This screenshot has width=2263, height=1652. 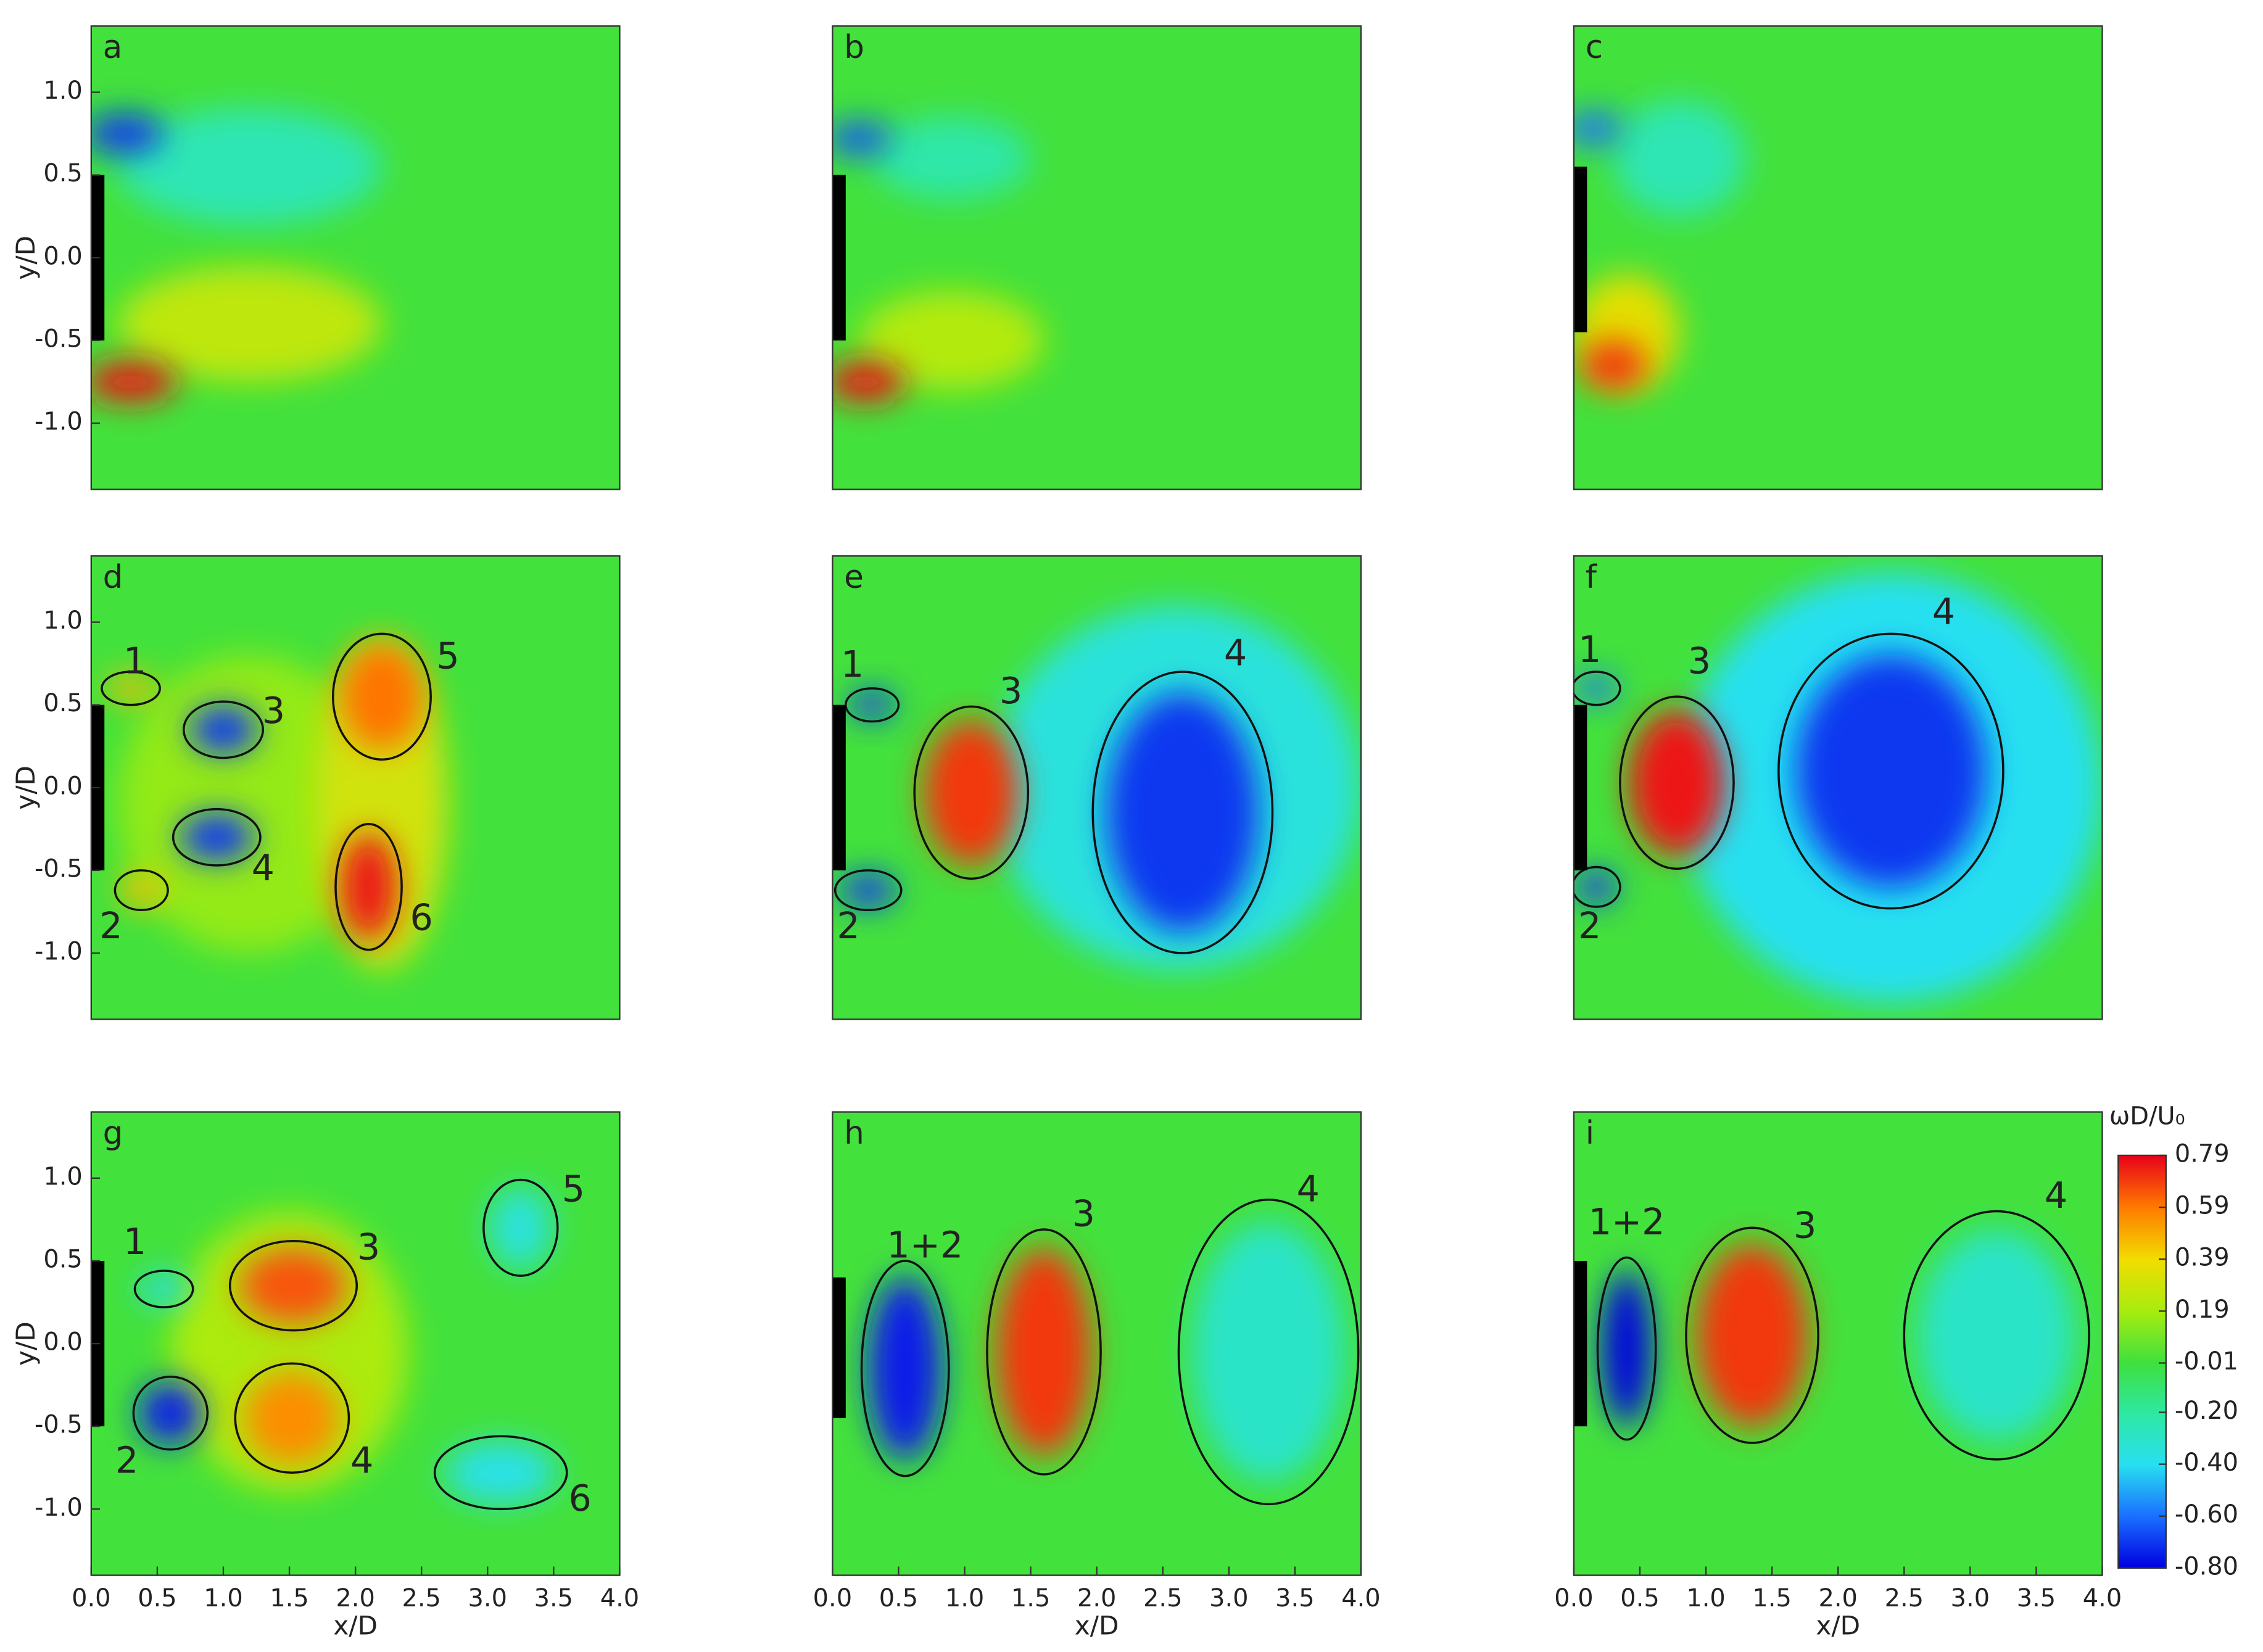 What do you see at coordinates (59, 1425) in the screenshot?
I see `y-tick-label: -0.5` at bounding box center [59, 1425].